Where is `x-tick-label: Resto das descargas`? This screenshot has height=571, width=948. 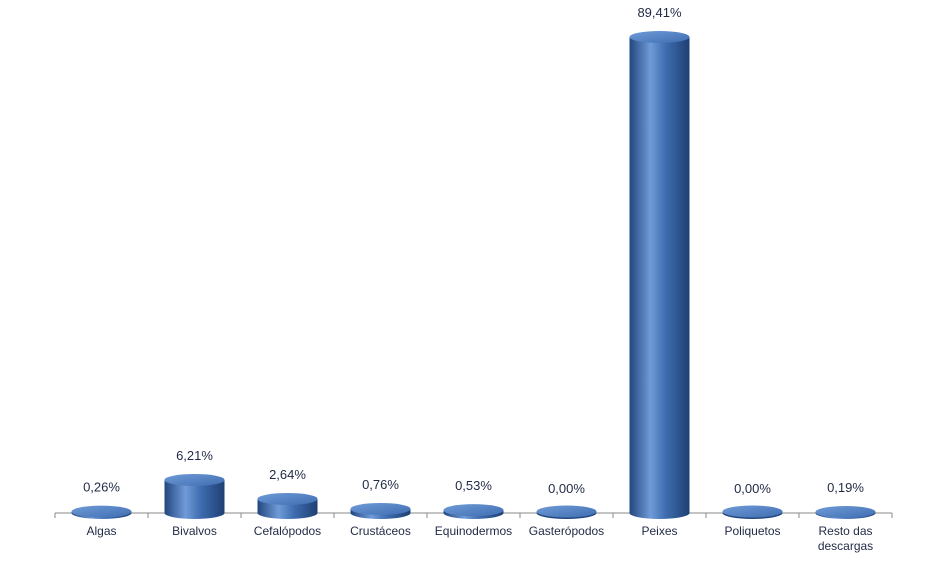
x-tick-label: Resto das descargas is located at coordinates (845, 538).